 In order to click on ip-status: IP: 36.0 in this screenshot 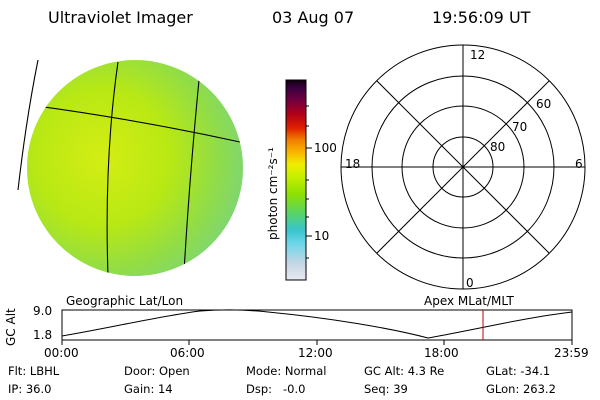, I will do `click(30, 389)`.